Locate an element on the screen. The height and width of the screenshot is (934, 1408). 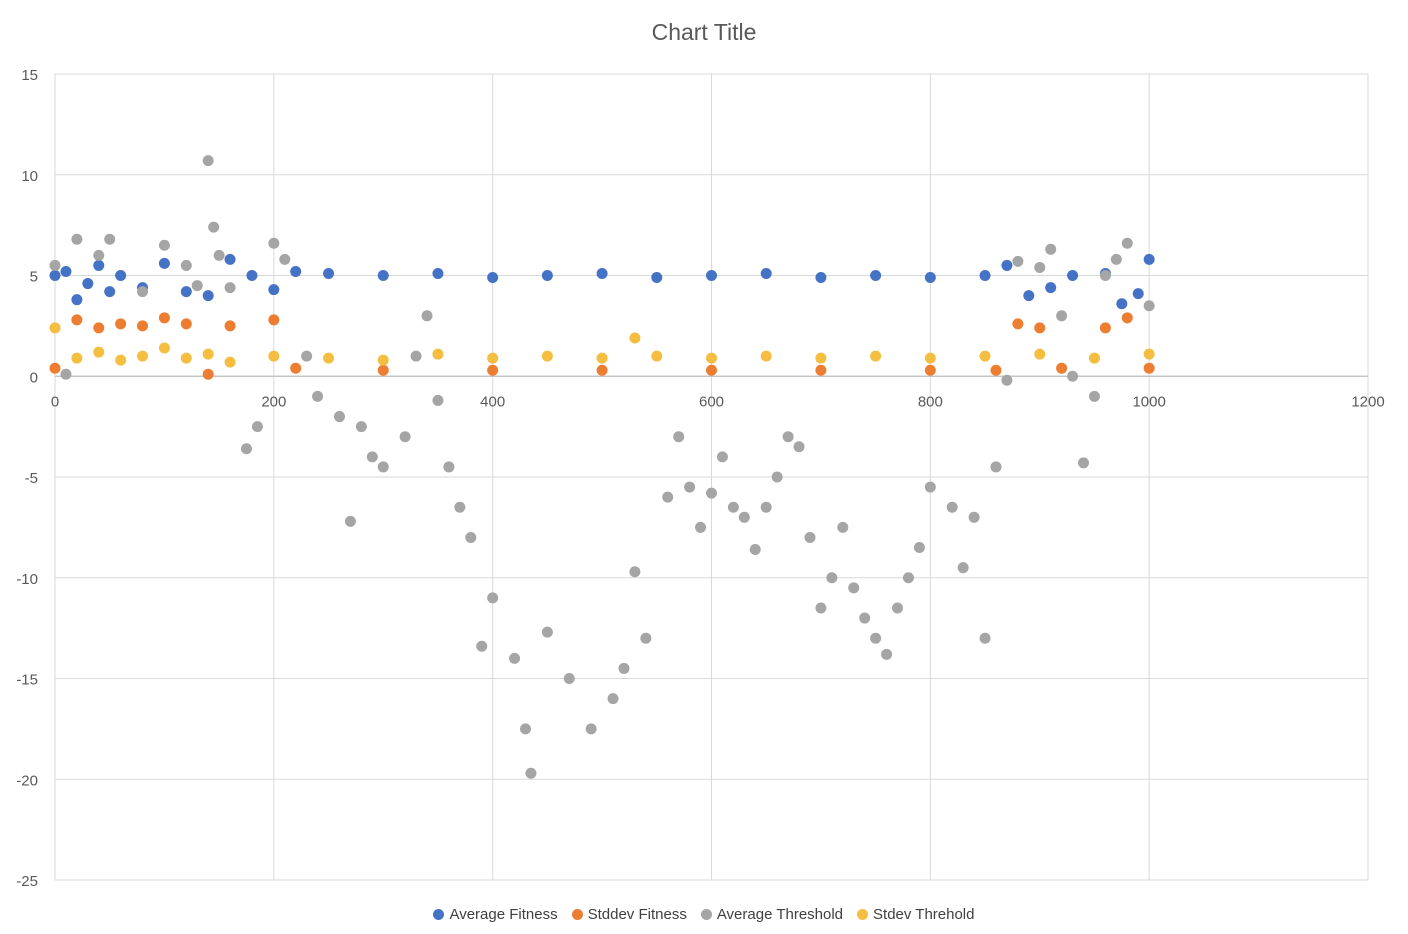
y-tick-label: 5 is located at coordinates (34, 277).